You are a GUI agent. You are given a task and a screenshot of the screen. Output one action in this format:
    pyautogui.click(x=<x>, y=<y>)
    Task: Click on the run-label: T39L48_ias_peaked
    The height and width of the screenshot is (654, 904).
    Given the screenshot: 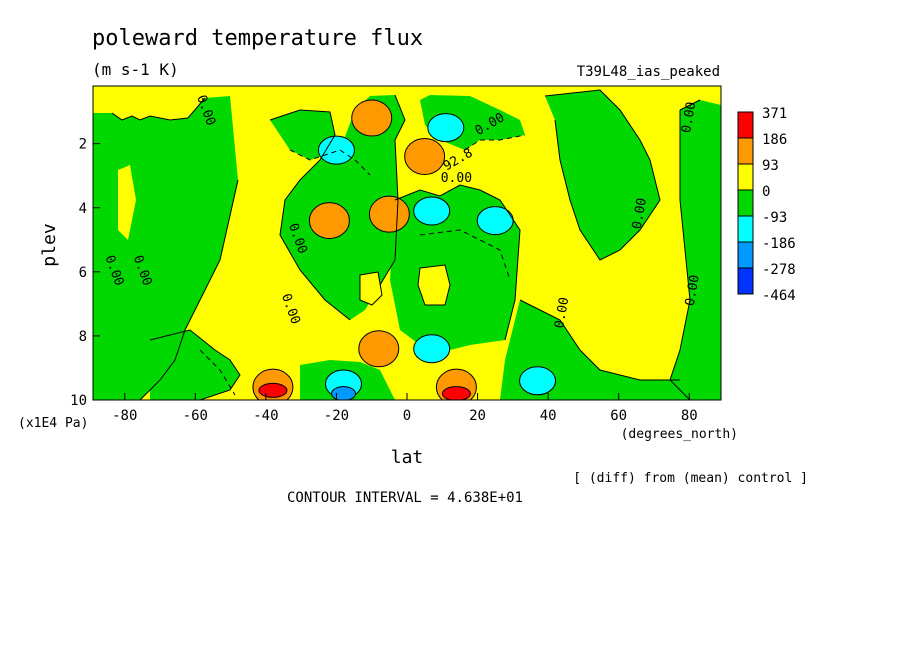 What is the action you would take?
    pyautogui.click(x=648, y=72)
    